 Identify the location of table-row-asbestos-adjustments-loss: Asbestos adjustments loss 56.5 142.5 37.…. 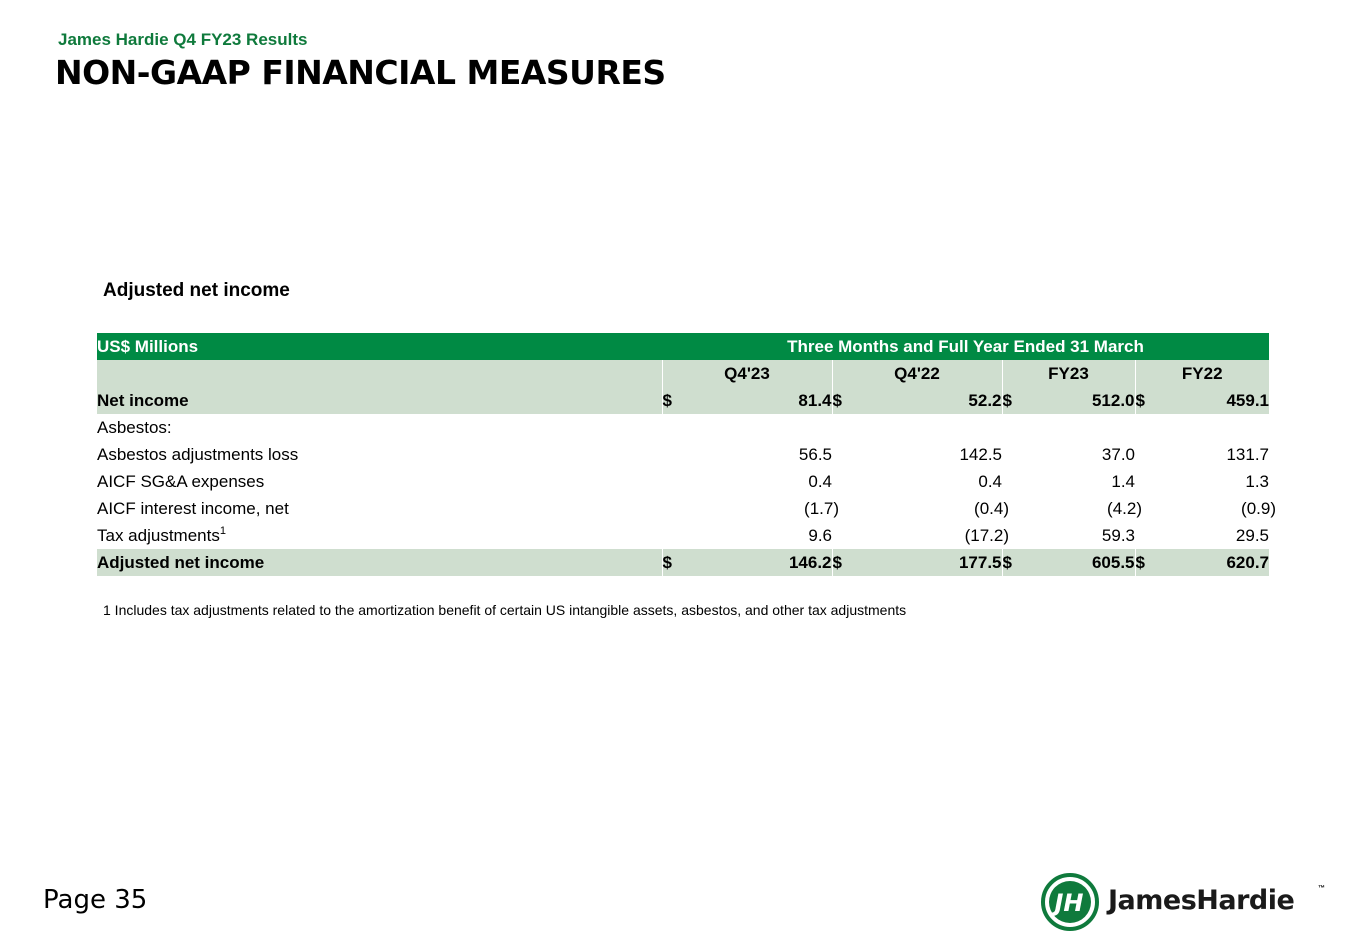
(683, 454).